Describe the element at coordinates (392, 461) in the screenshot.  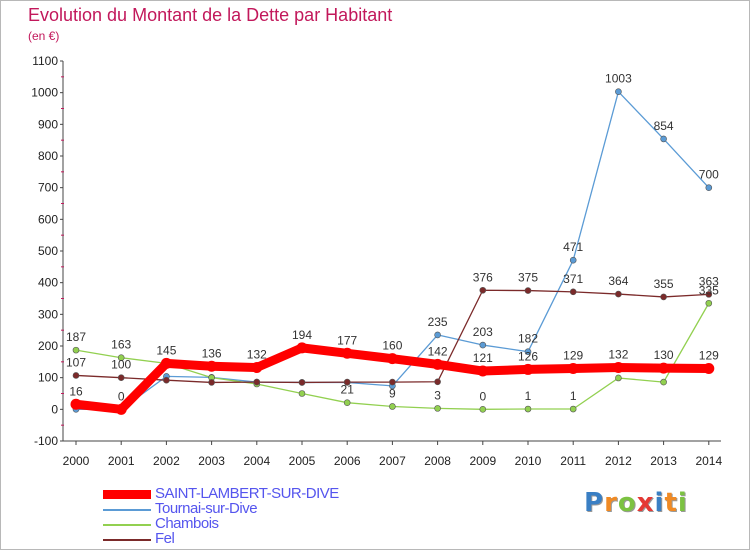
I see `x-tick-label: 2007` at that location.